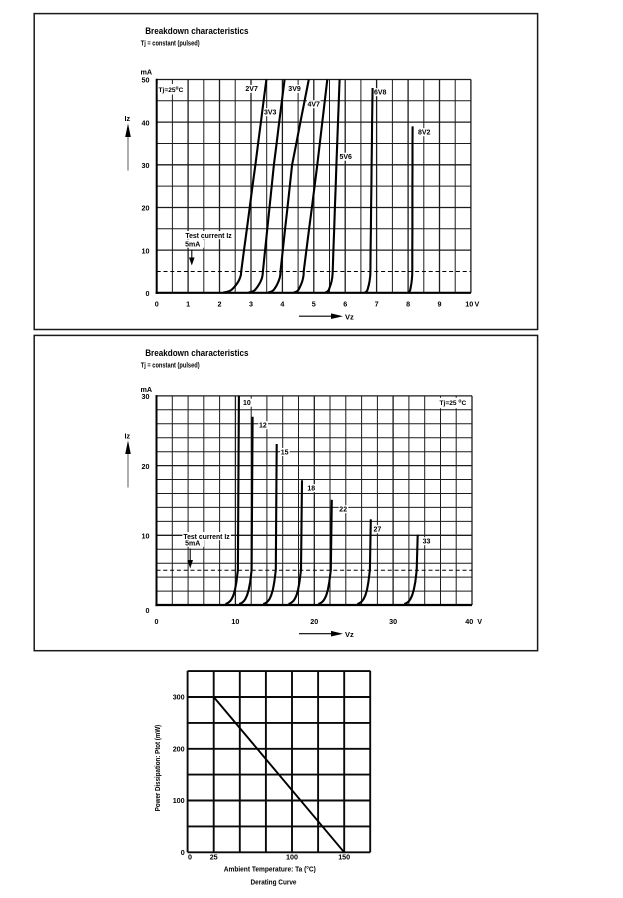 This screenshot has height=898, width=623. I want to click on svg-text: 8, so click(408, 304).